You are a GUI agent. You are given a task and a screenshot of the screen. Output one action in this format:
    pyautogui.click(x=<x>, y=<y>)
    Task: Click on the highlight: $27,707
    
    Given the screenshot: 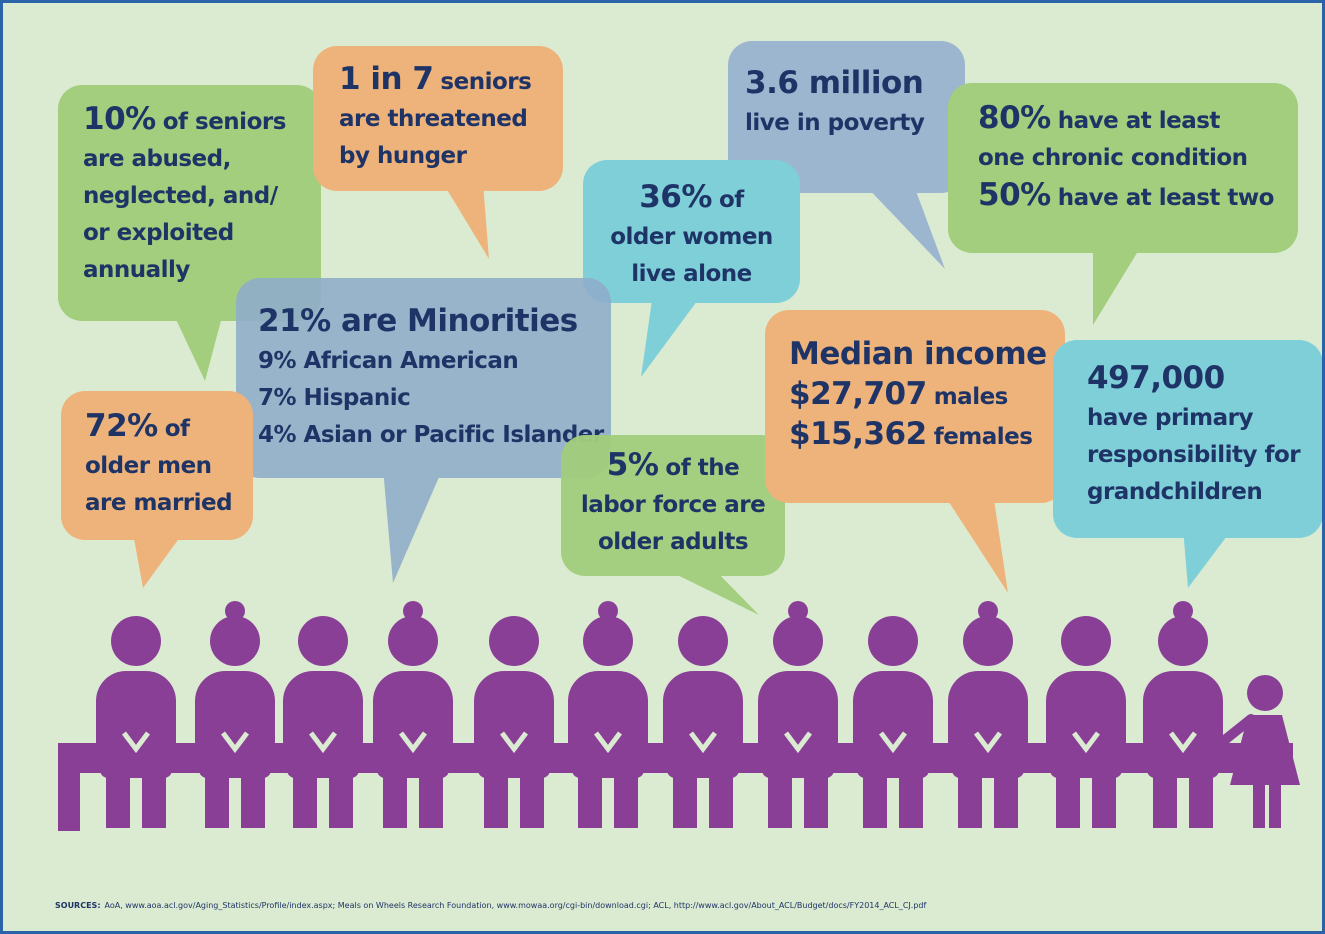 What is the action you would take?
    pyautogui.click(x=858, y=394)
    